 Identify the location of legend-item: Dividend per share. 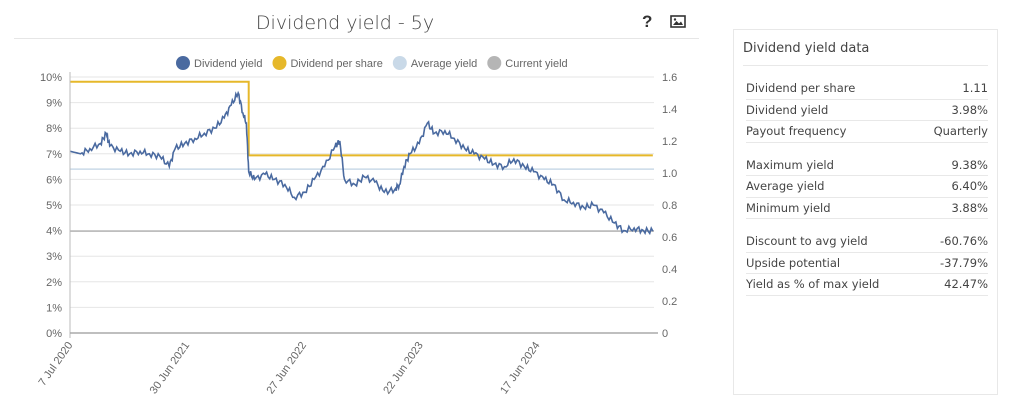
(327, 63).